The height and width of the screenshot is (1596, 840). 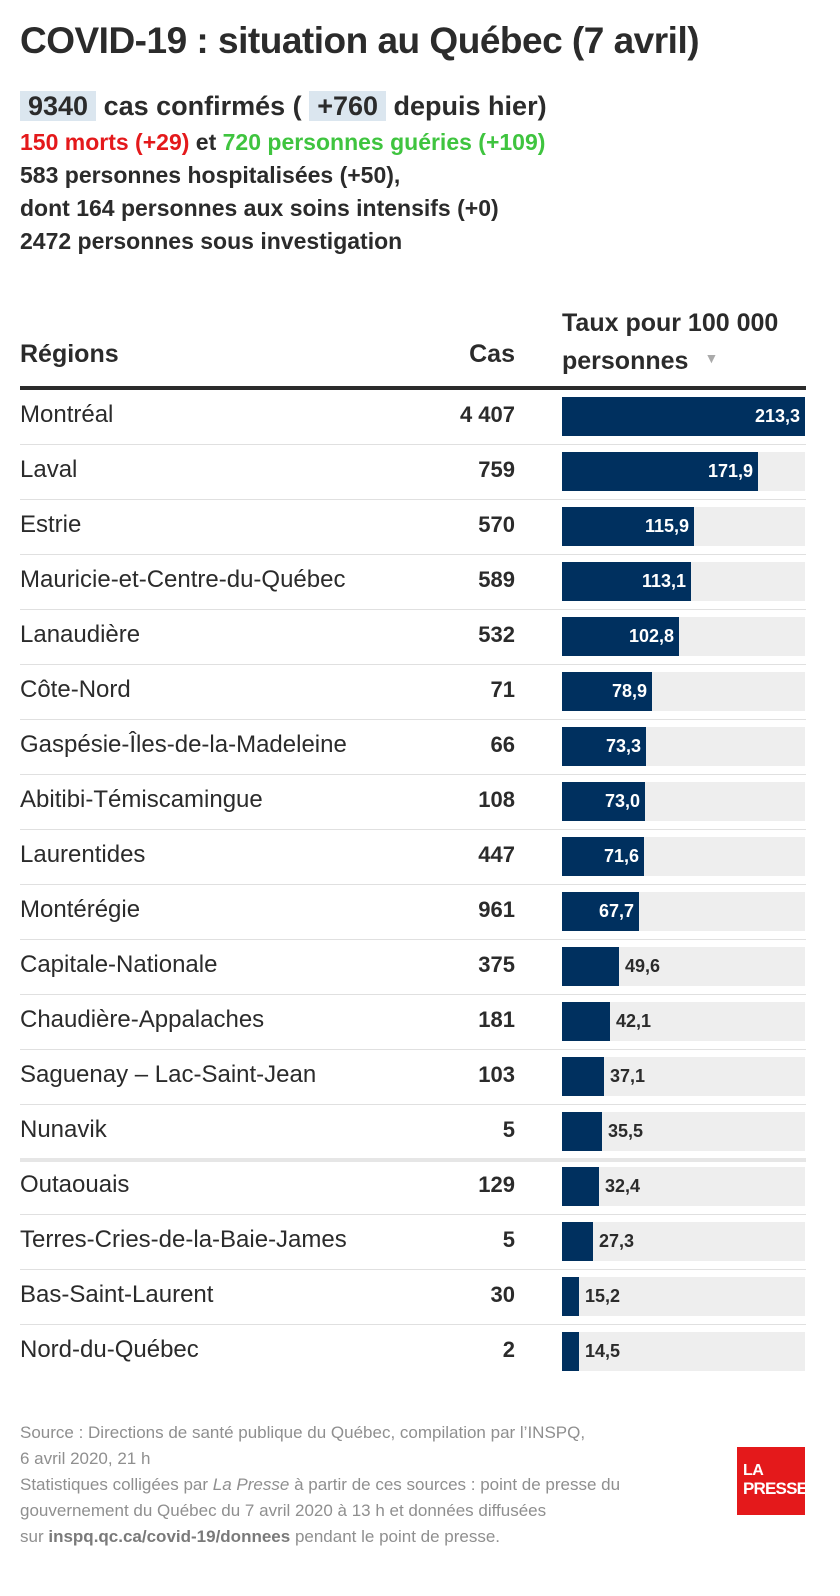 I want to click on cases-value: 108, so click(x=496, y=799).